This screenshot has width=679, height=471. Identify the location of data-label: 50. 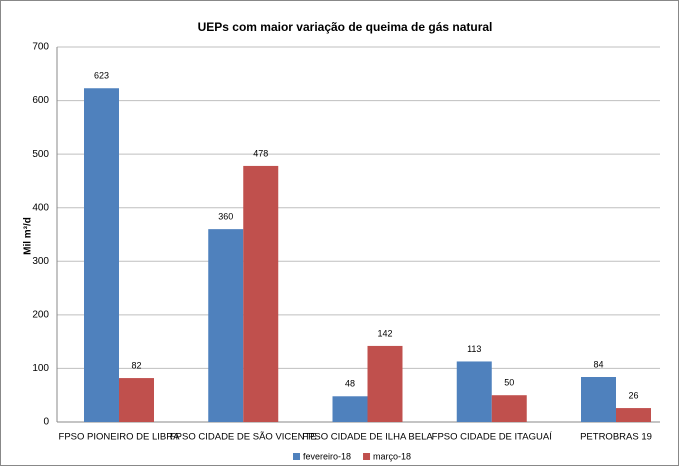
(509, 383).